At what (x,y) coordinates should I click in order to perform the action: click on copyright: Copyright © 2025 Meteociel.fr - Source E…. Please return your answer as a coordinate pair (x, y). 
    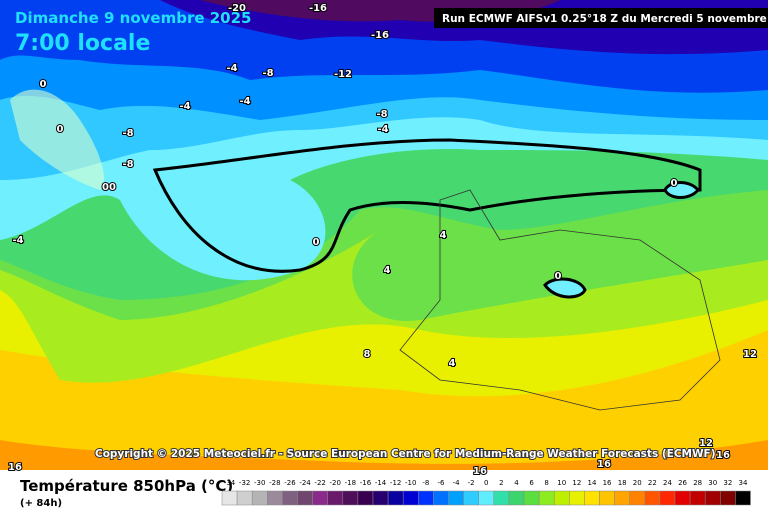
    Looking at the image, I should click on (405, 454).